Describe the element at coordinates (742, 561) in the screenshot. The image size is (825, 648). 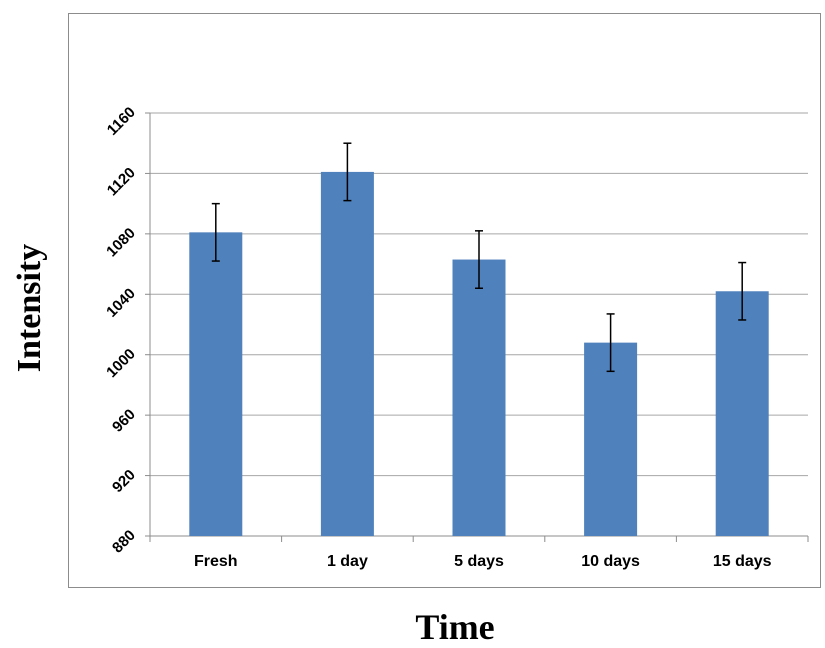
I see `x-tick-label: 15 days` at that location.